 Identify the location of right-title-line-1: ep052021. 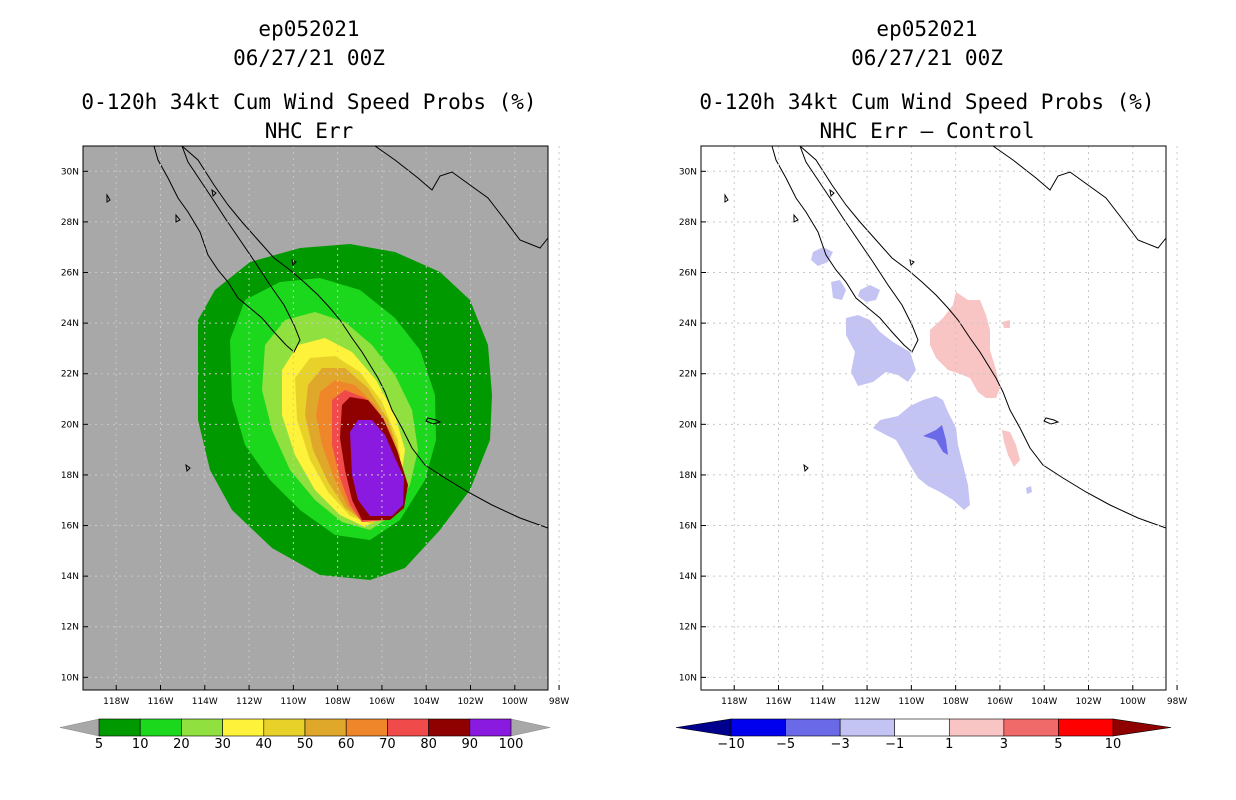
(927, 29).